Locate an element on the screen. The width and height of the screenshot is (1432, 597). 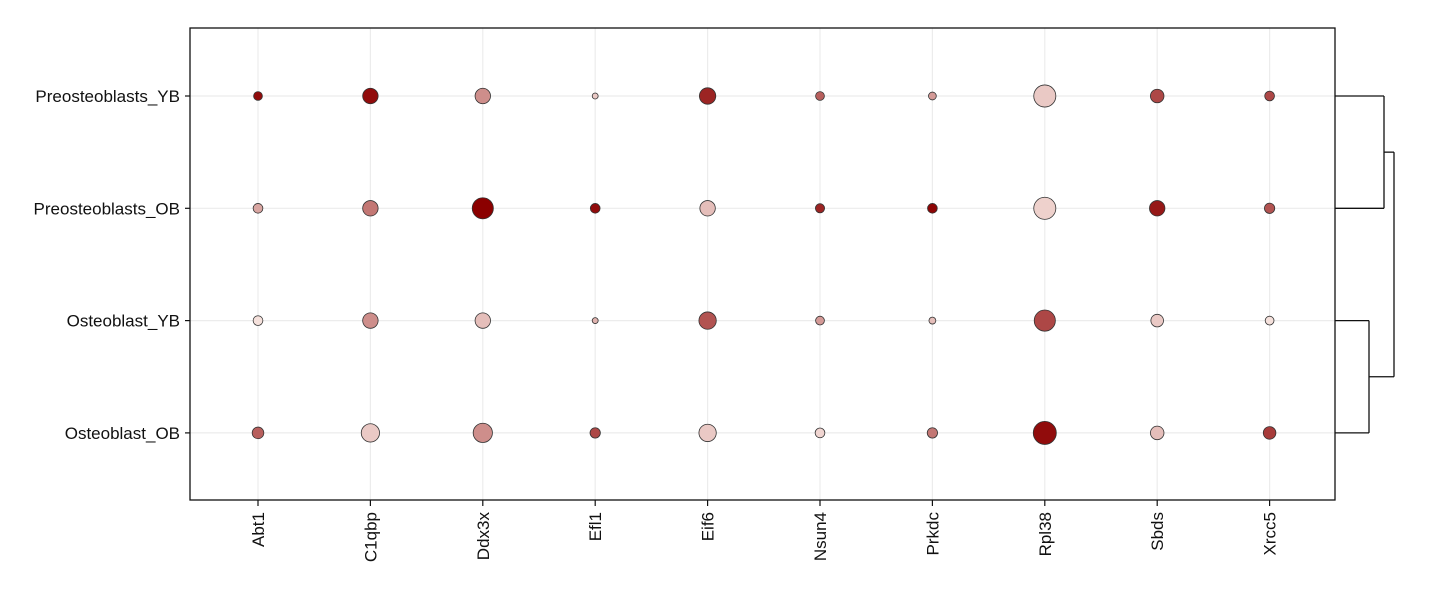
dot-Preosteoblasts_YB-Ddx3x is located at coordinates (482, 96).